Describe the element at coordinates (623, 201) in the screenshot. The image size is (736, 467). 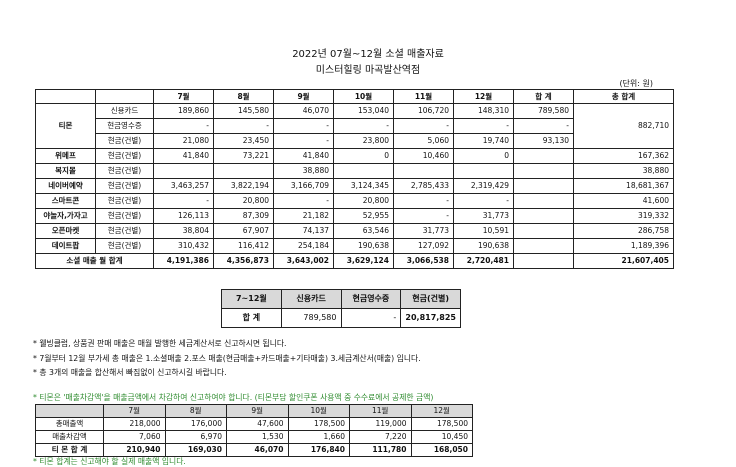
I see `grand-total-cell: 41,600` at that location.